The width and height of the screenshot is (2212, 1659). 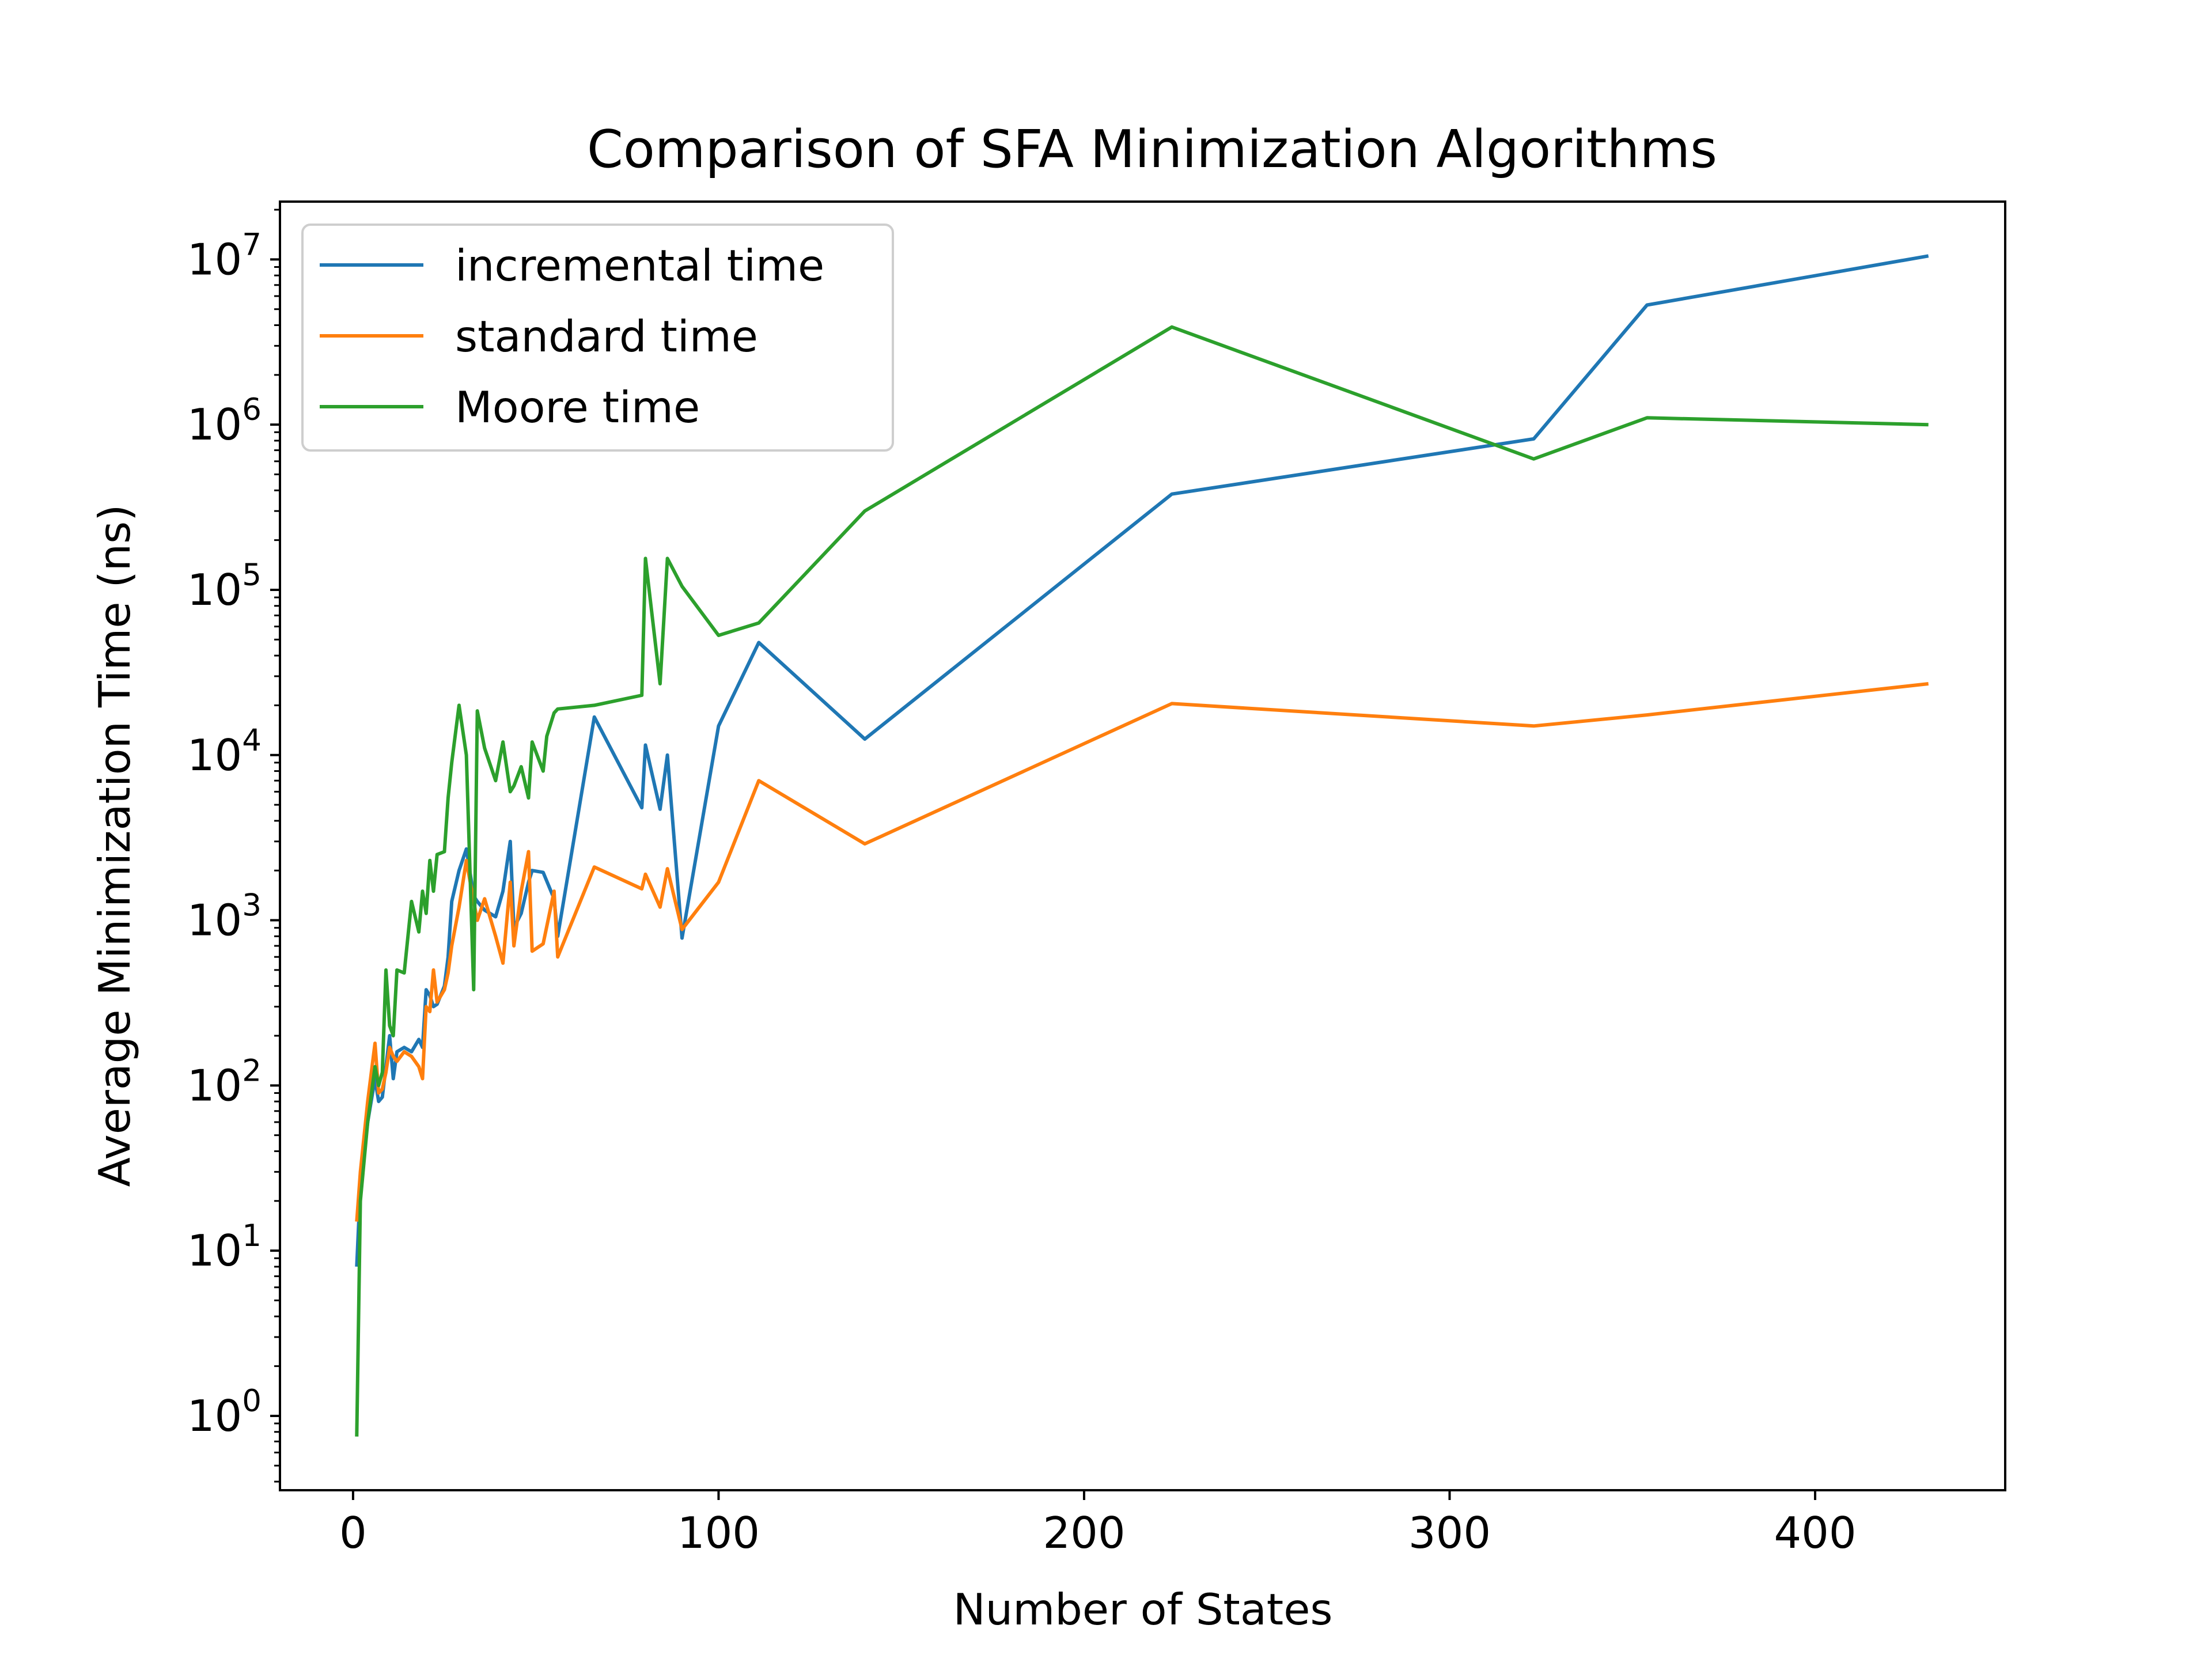 What do you see at coordinates (233, 846) in the screenshot?
I see `y-axis: 10⁰ 10¹ 10² 10³ 10⁴ 10⁵ 10⁶ 10⁷` at bounding box center [233, 846].